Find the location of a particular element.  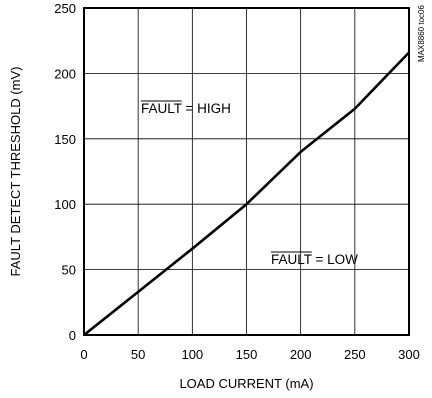

y-tick-label: 250 is located at coordinates (65, 8).